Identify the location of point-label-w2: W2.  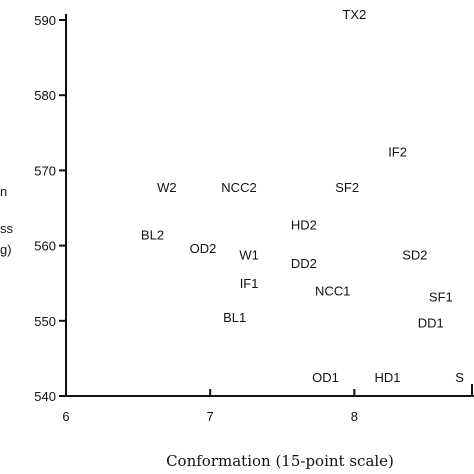
(167, 187).